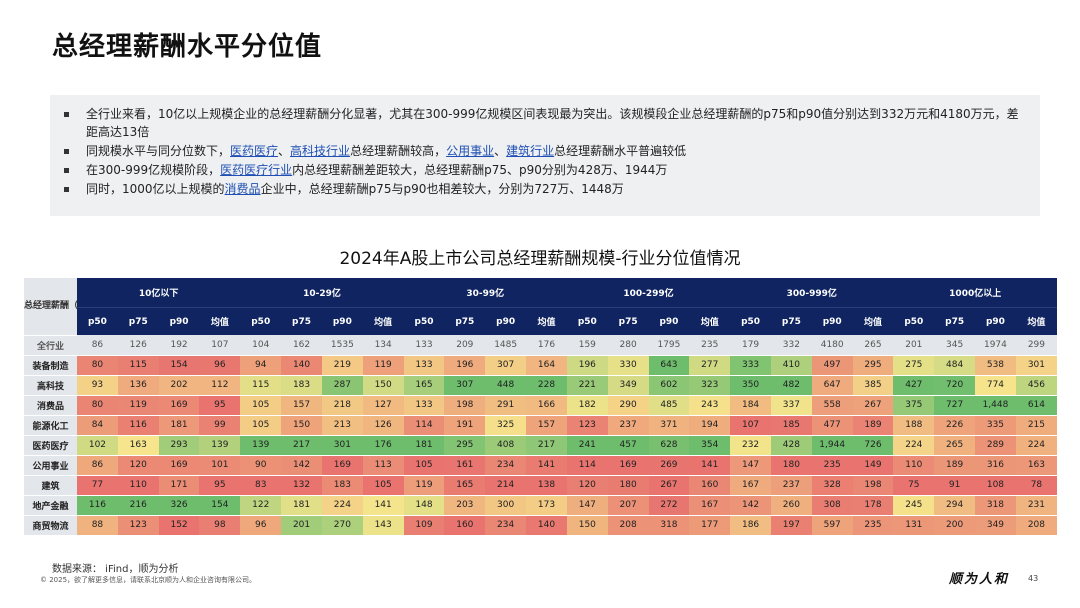 Image resolution: width=1080 pixels, height=608 pixels. Describe the element at coordinates (750, 504) in the screenshot. I see `table-cell: 142` at that location.